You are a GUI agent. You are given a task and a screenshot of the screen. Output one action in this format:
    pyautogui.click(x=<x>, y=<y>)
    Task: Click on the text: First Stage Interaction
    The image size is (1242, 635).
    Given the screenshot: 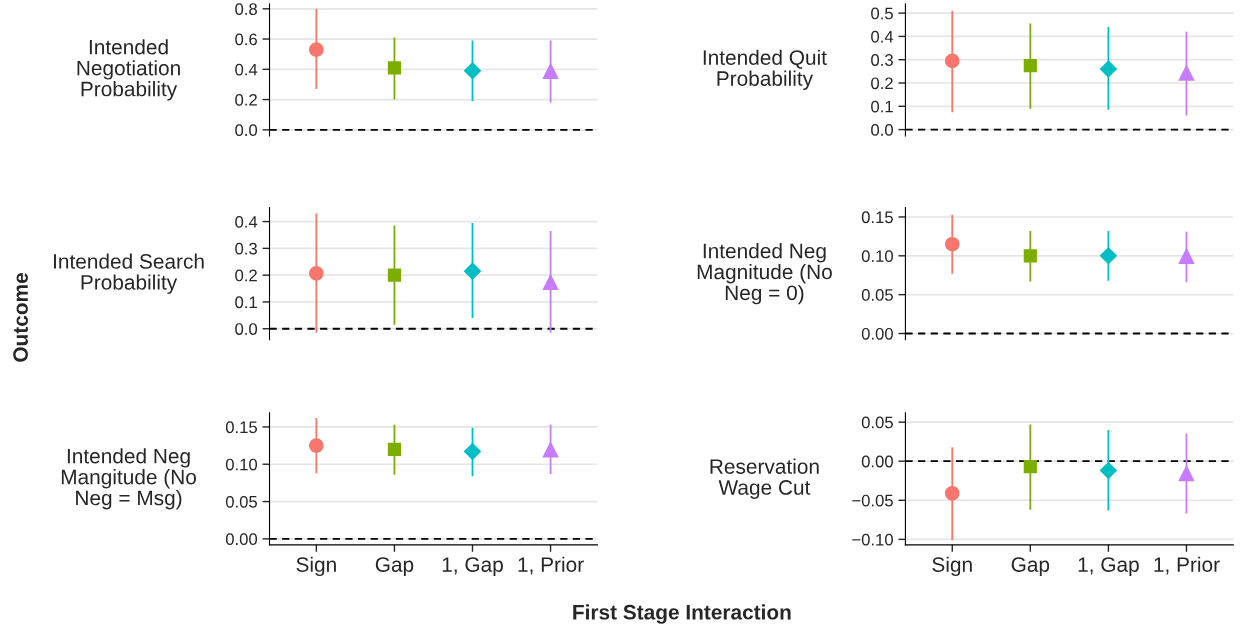 What is the action you would take?
    pyautogui.click(x=682, y=614)
    